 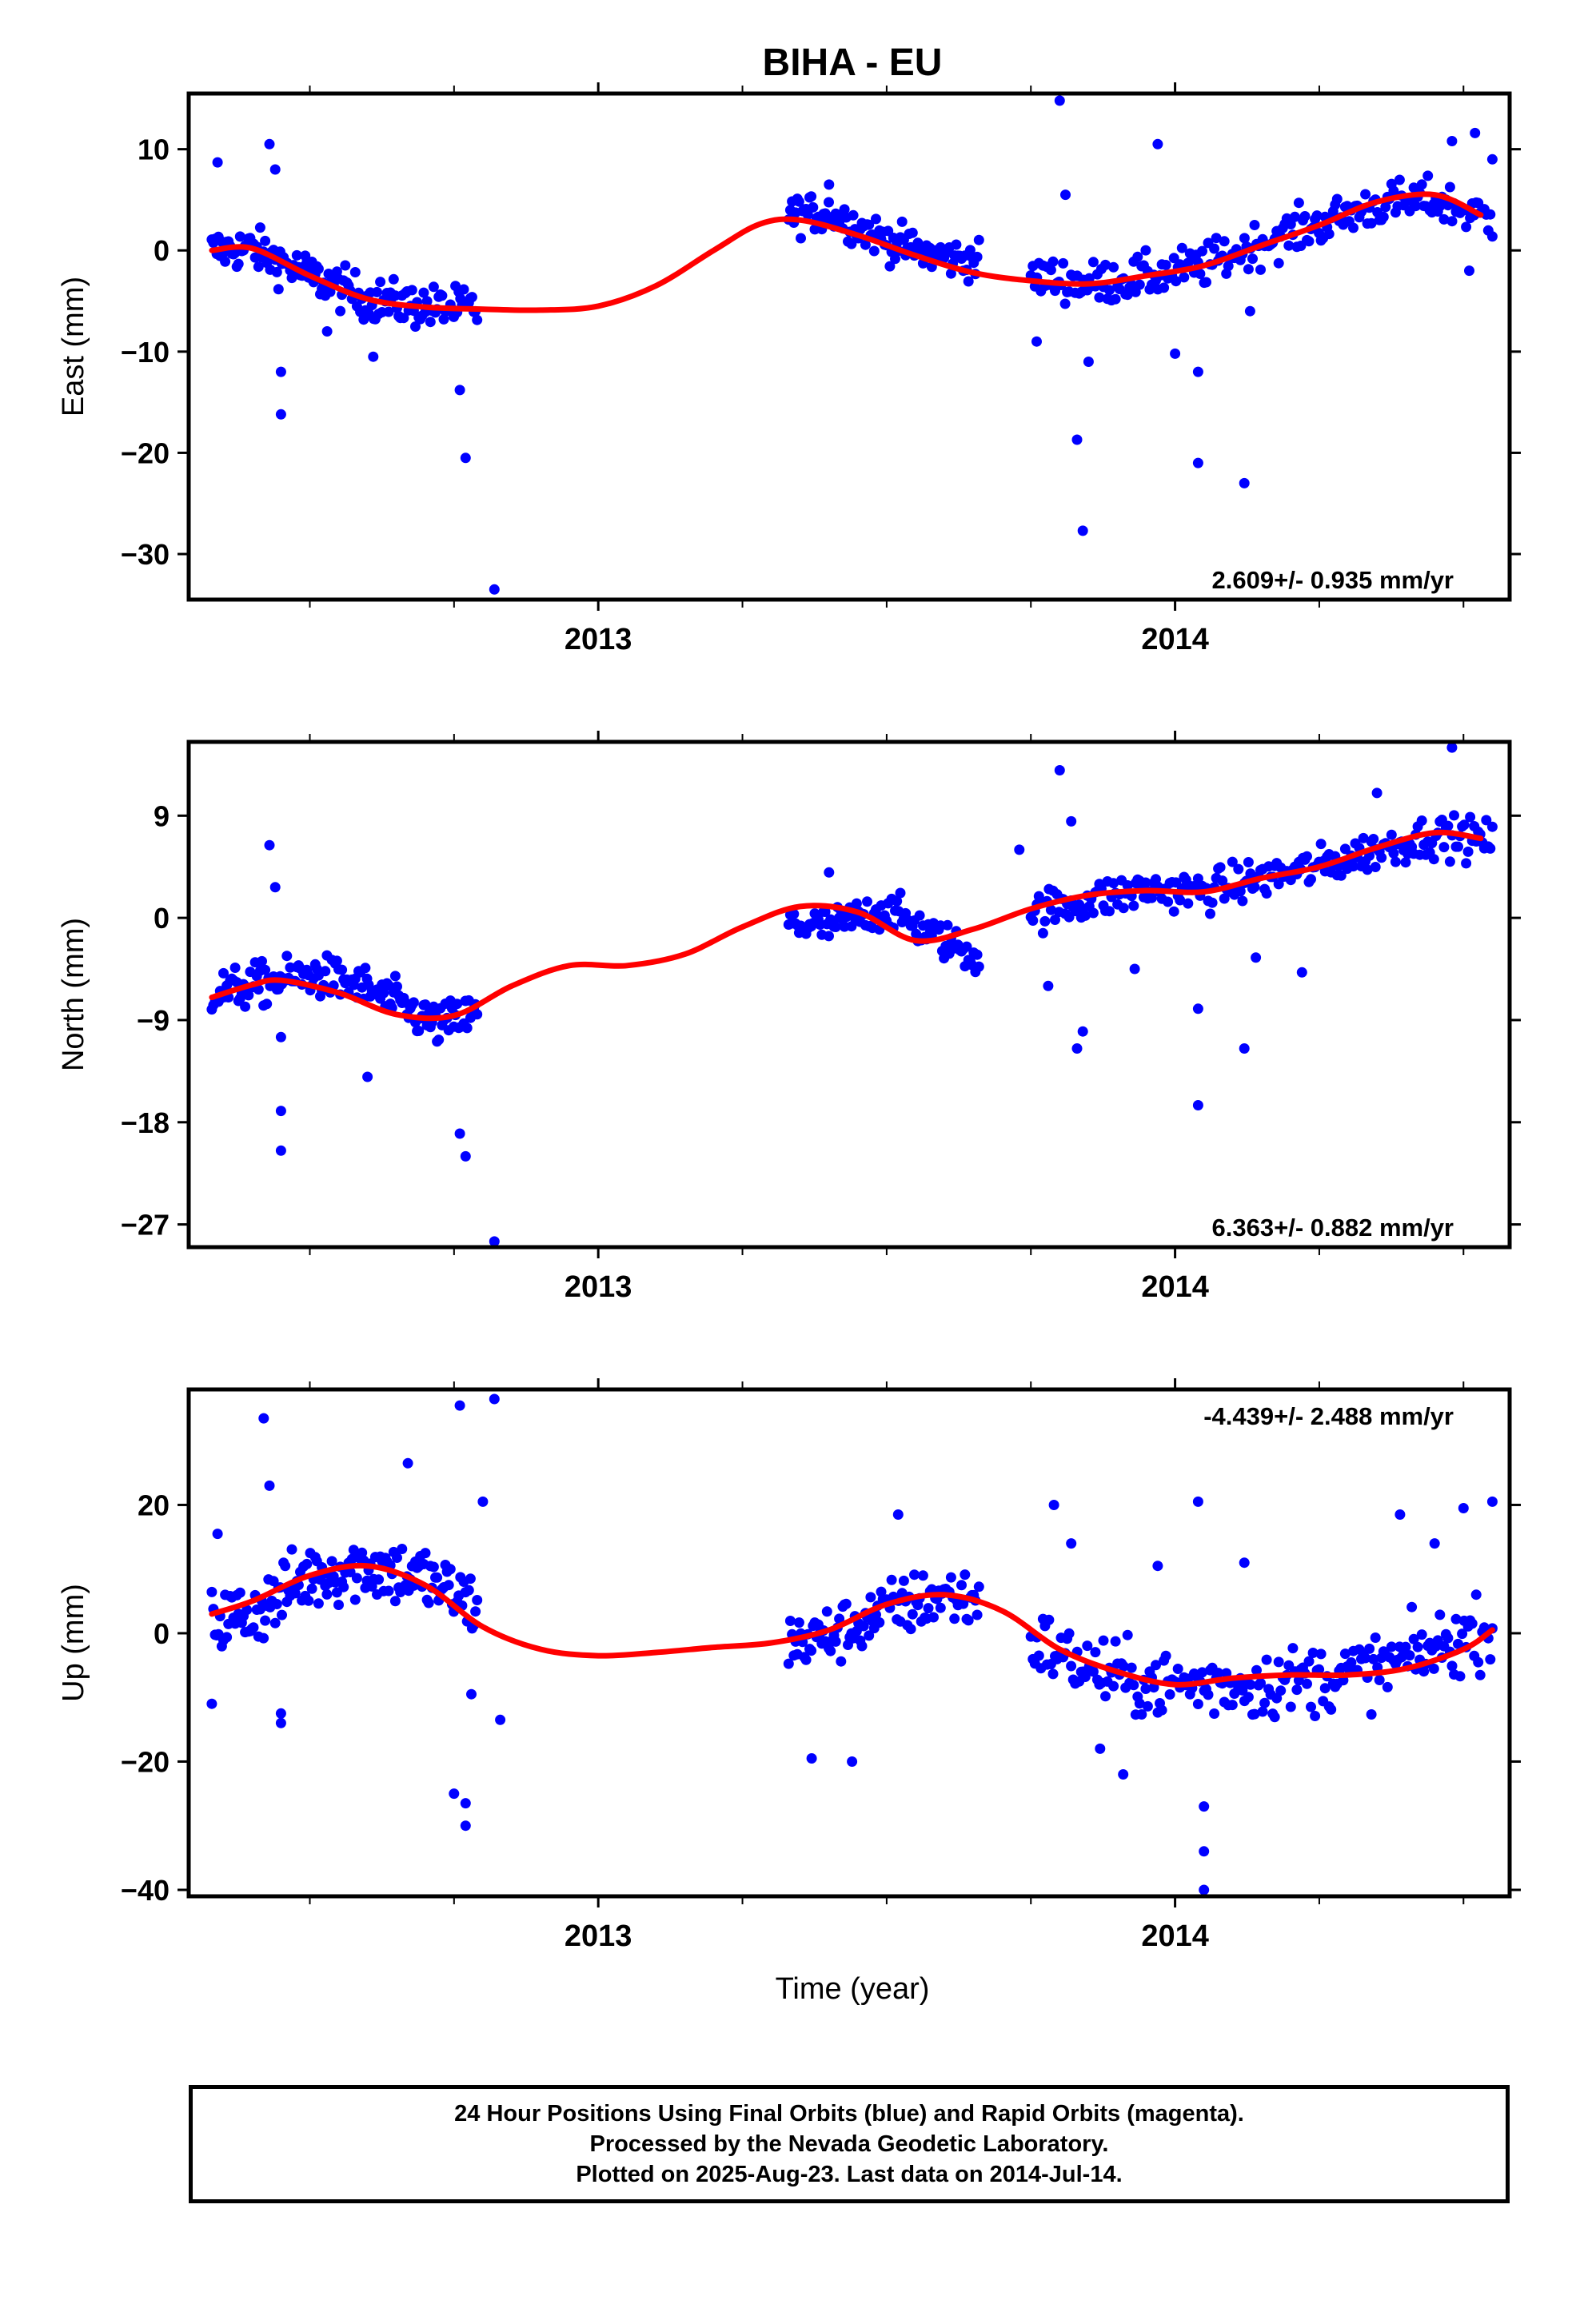 I want to click on x-tick-label: 2013, so click(x=598, y=1936).